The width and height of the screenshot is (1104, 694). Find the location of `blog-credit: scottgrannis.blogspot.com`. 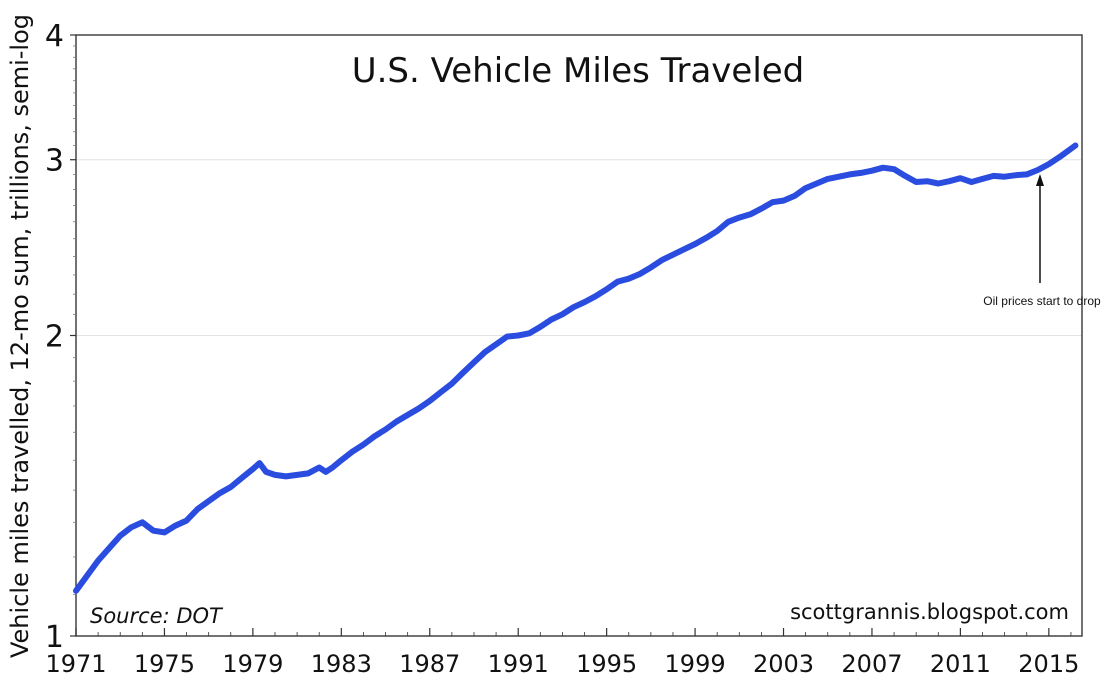

blog-credit: scottgrannis.blogspot.com is located at coordinates (929, 612).